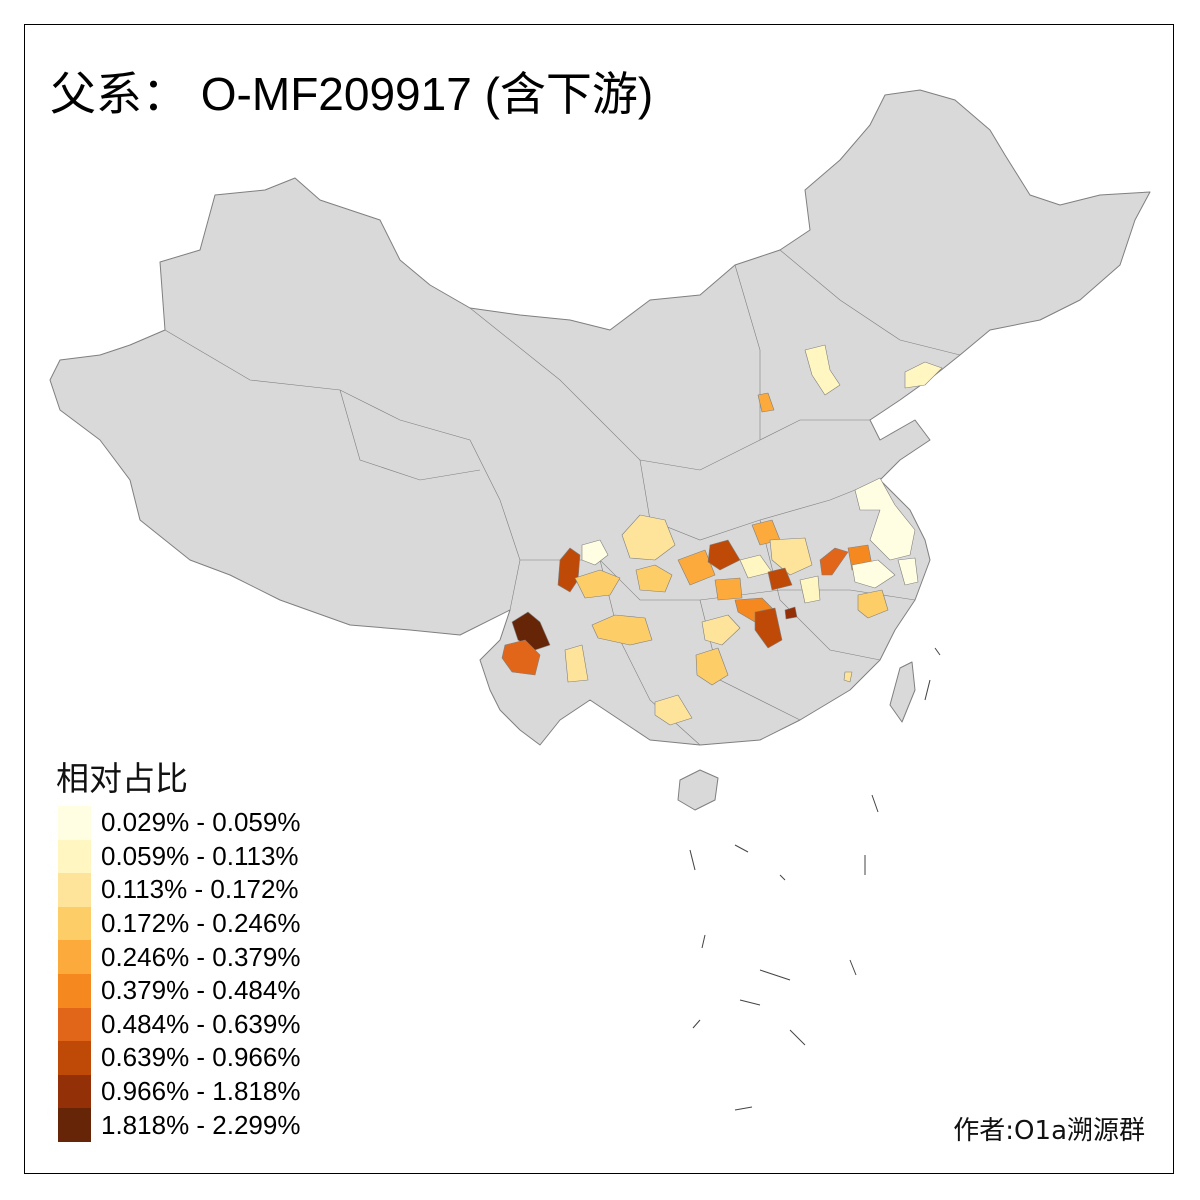  Describe the element at coordinates (200, 855) in the screenshot. I see `legend-label: 0.059% - 0.113%` at that location.